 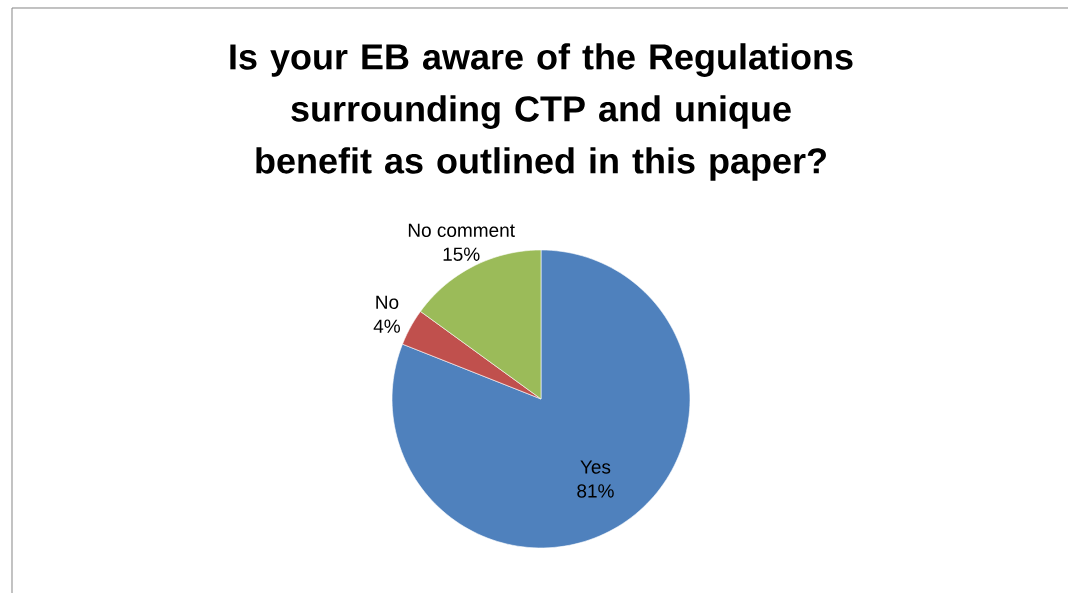 I want to click on slice-label: No, so click(x=387, y=302).